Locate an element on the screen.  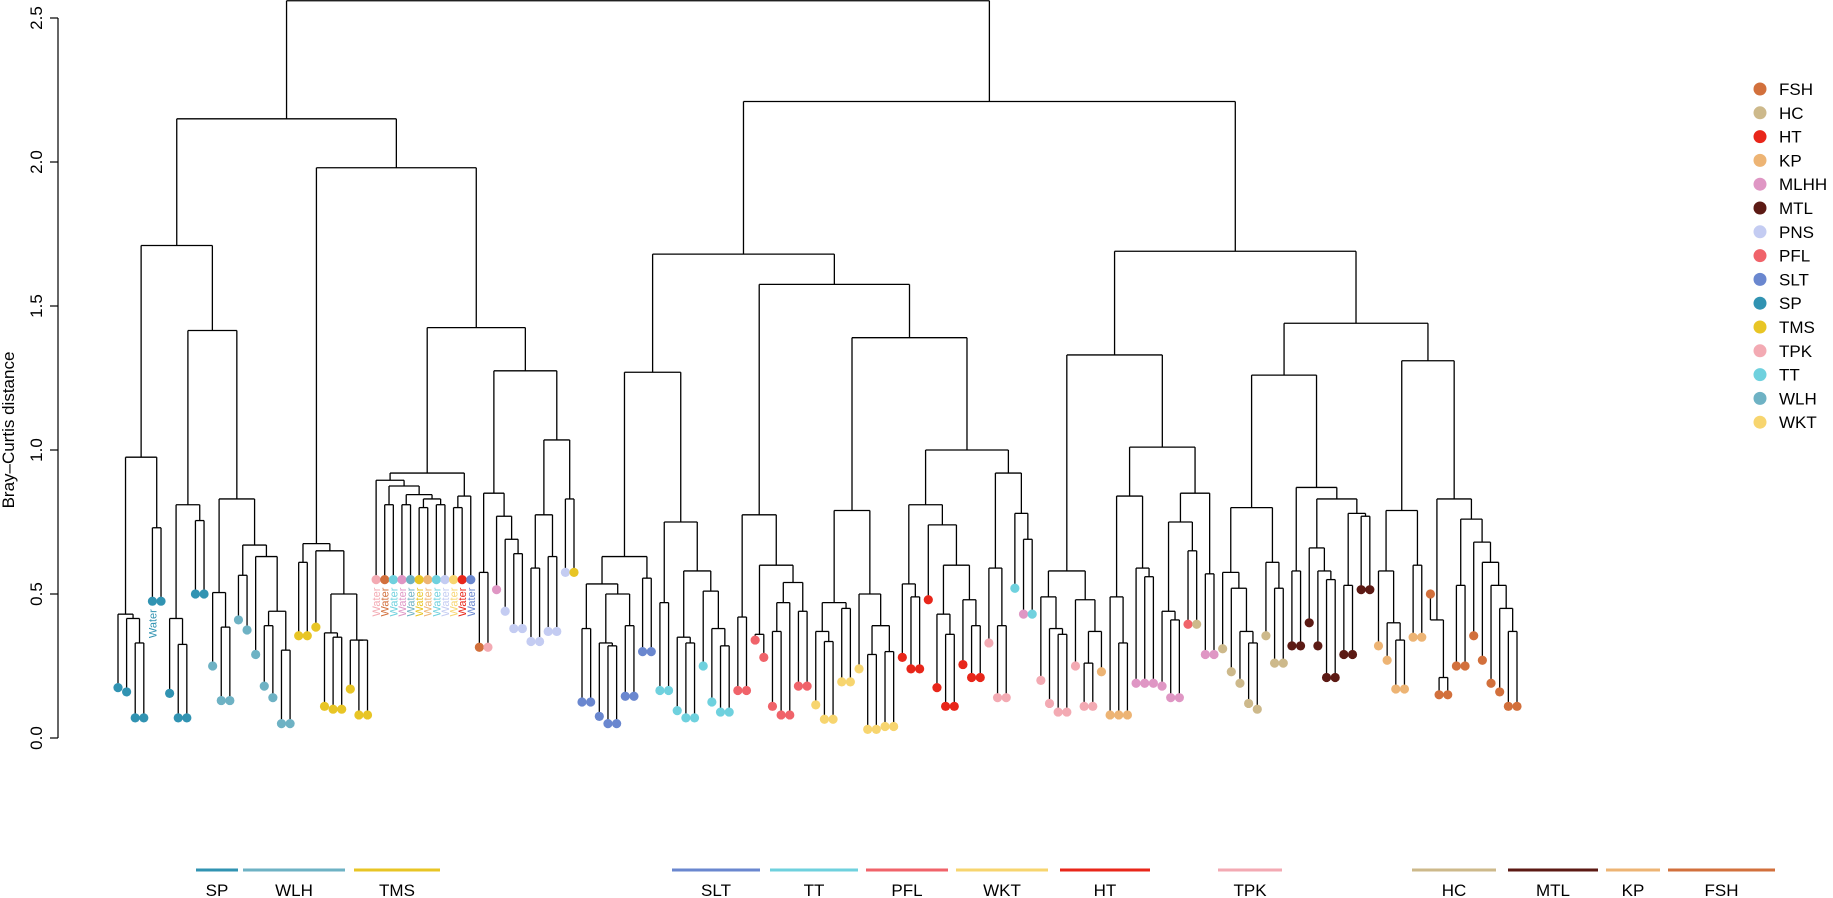
legend-label: HC is located at coordinates (1791, 113).